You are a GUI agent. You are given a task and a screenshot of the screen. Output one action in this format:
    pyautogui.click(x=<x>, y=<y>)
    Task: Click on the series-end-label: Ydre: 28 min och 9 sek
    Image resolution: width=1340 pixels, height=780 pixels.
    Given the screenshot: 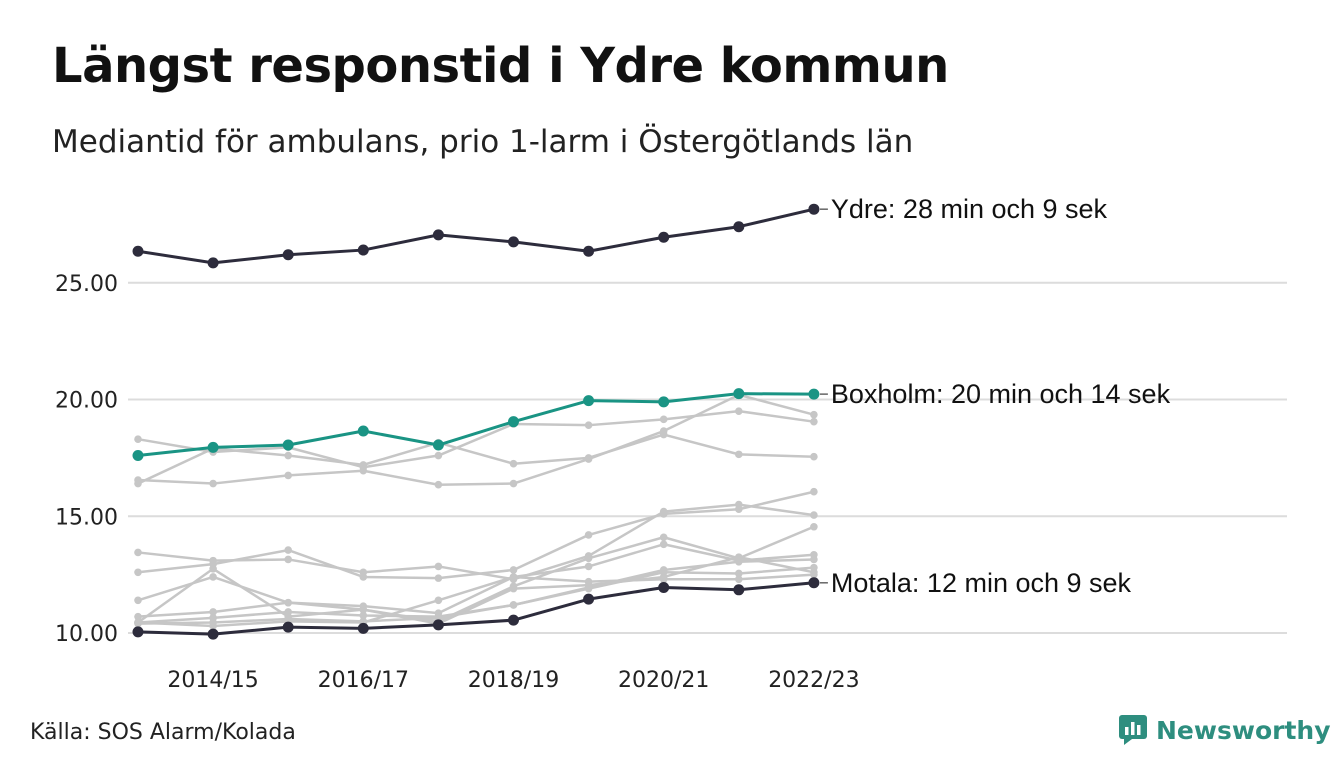 What is the action you would take?
    pyautogui.click(x=969, y=209)
    